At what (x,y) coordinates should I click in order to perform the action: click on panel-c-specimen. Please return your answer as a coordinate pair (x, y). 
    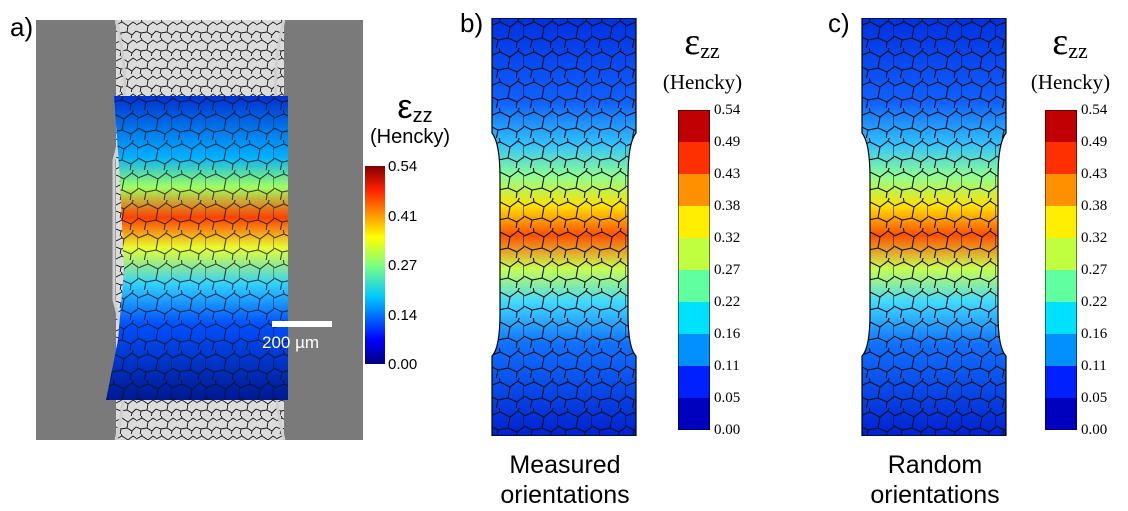
    Looking at the image, I should click on (934, 227).